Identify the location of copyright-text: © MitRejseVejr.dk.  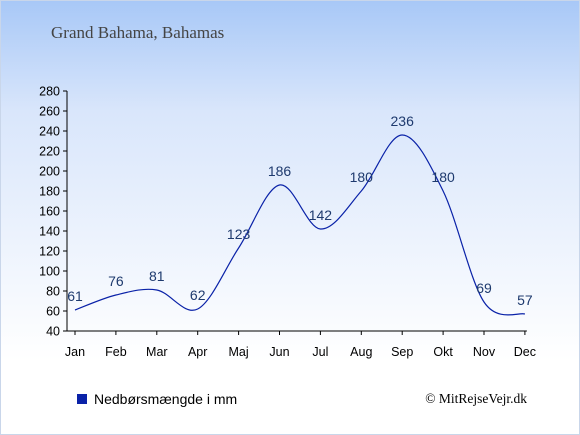
(476, 399).